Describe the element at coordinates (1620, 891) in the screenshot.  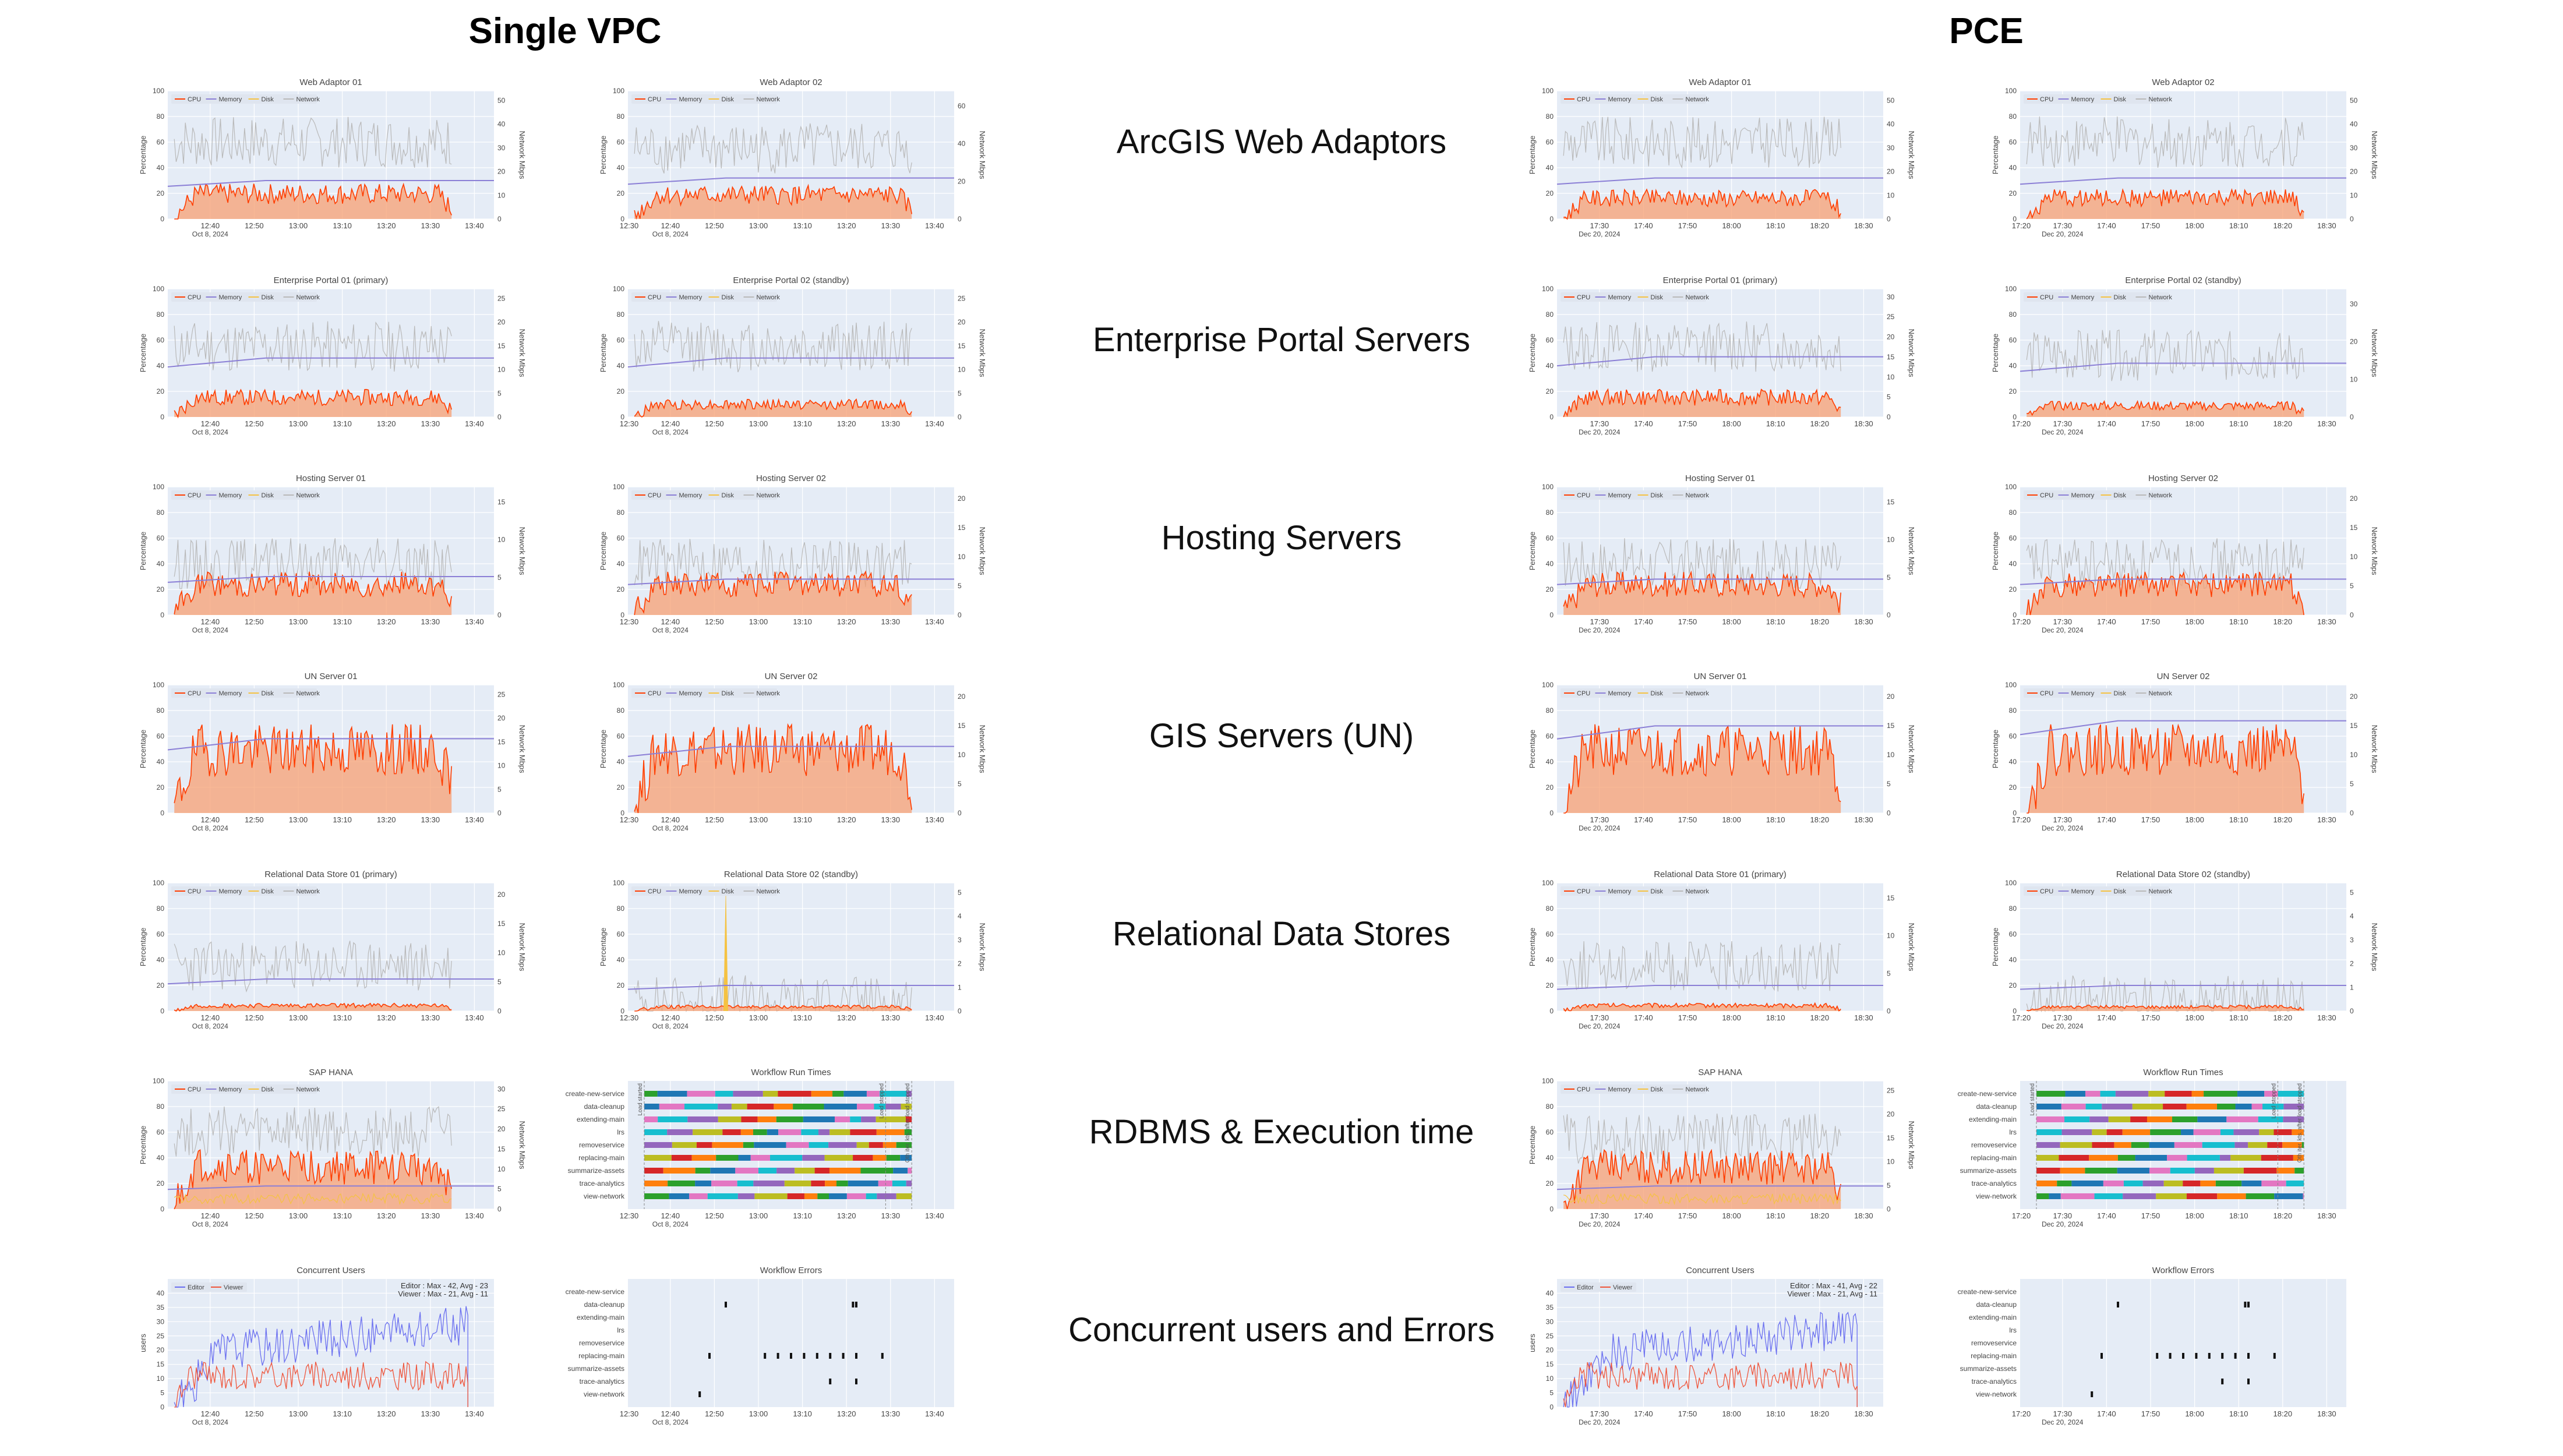
I see `legend-item: Memory` at that location.